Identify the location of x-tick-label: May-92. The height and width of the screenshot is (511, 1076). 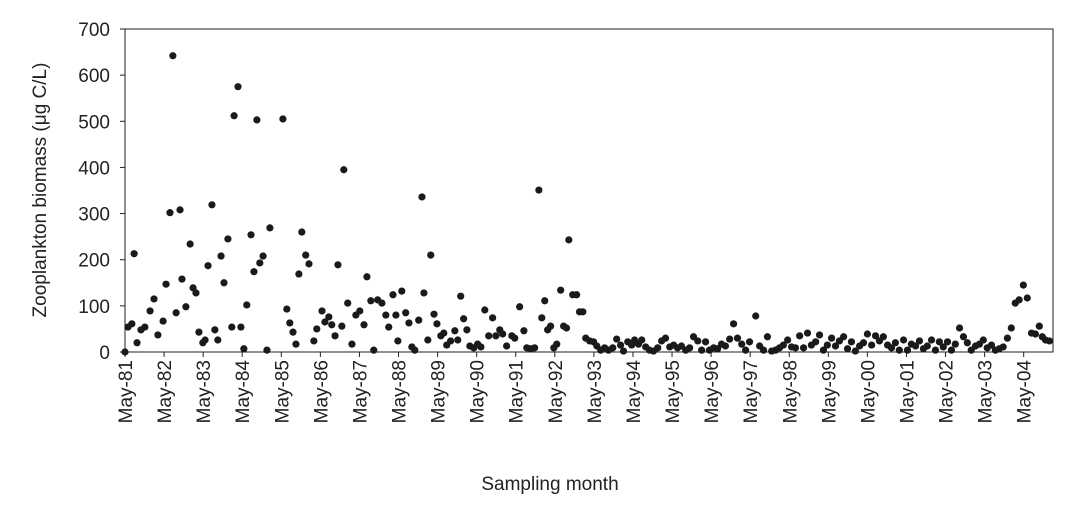
(556, 391).